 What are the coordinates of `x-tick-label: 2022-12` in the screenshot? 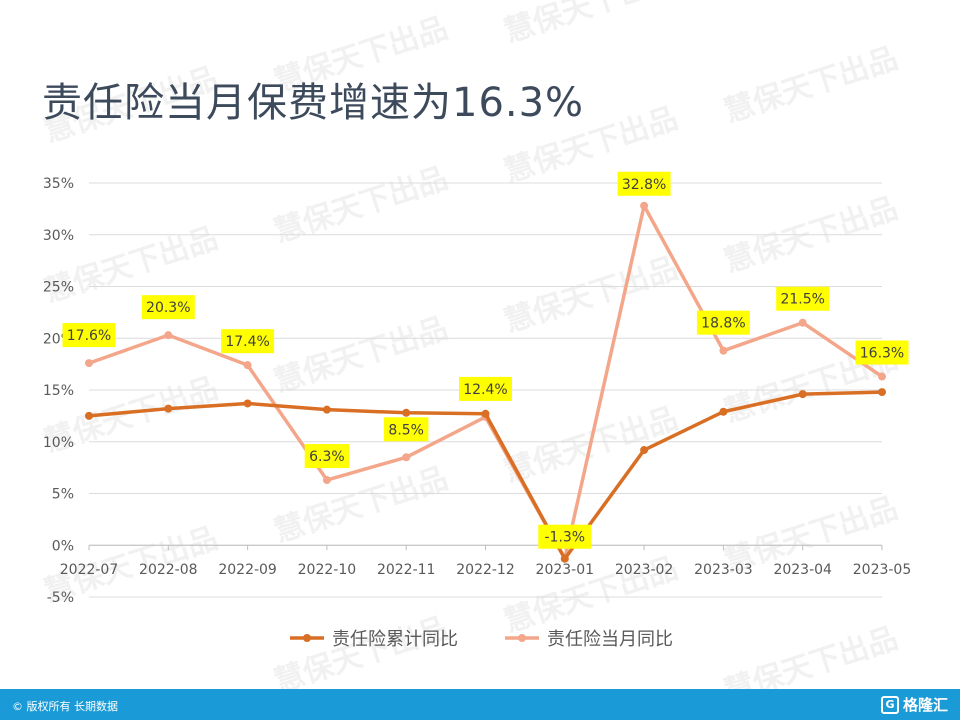 It's located at (485, 570).